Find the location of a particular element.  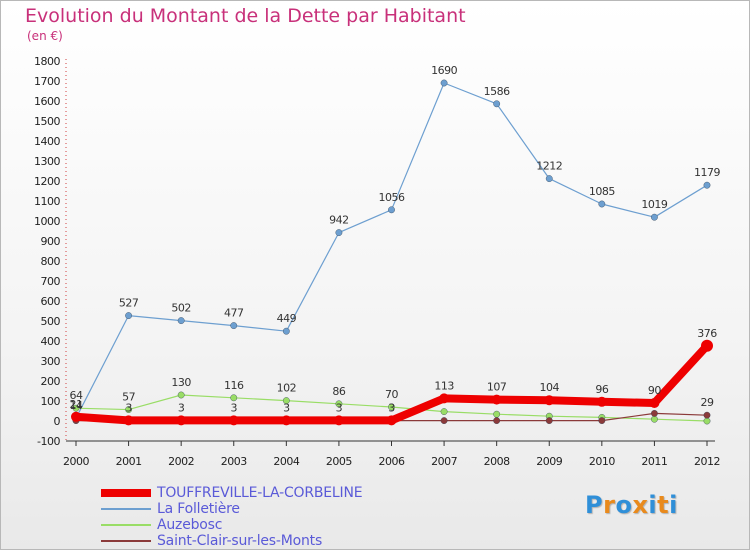

data-label: 130 is located at coordinates (181, 382).